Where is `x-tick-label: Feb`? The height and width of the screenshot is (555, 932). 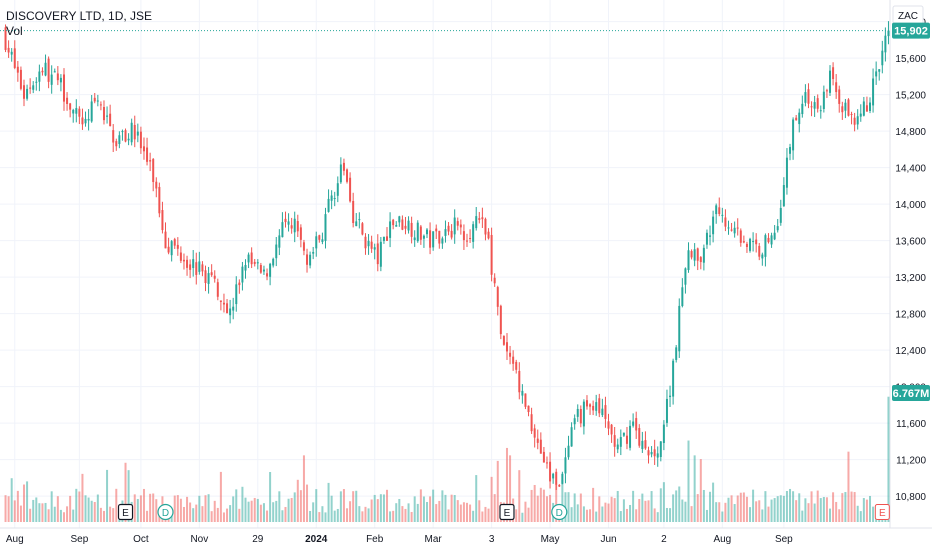
x-tick-label: Feb is located at coordinates (375, 539).